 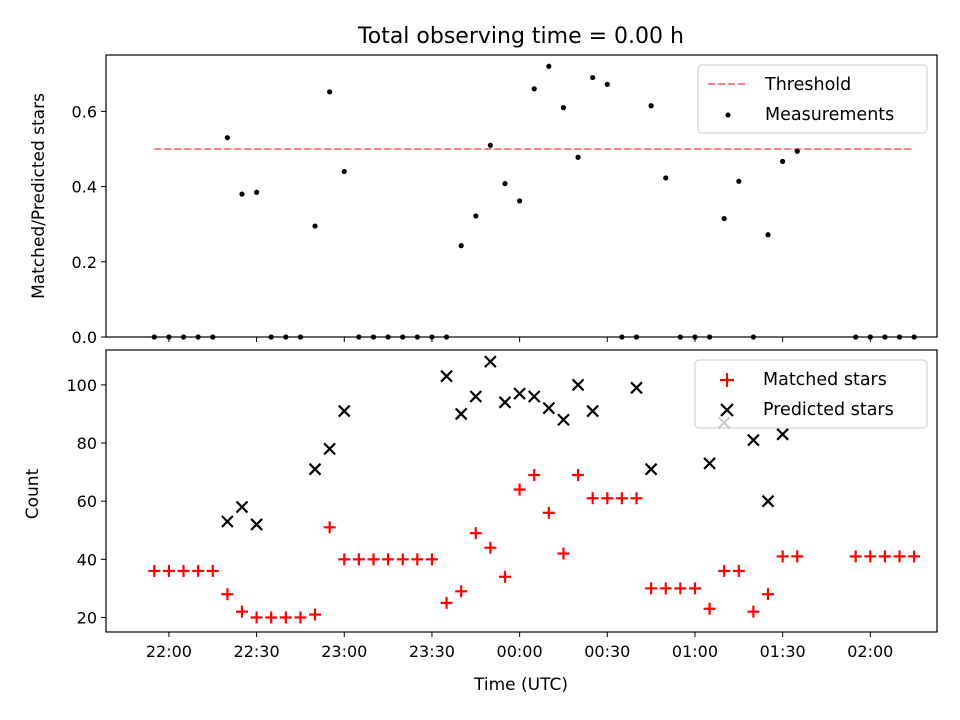 What do you see at coordinates (33, 493) in the screenshot?
I see `count-y-axis-label: Count` at bounding box center [33, 493].